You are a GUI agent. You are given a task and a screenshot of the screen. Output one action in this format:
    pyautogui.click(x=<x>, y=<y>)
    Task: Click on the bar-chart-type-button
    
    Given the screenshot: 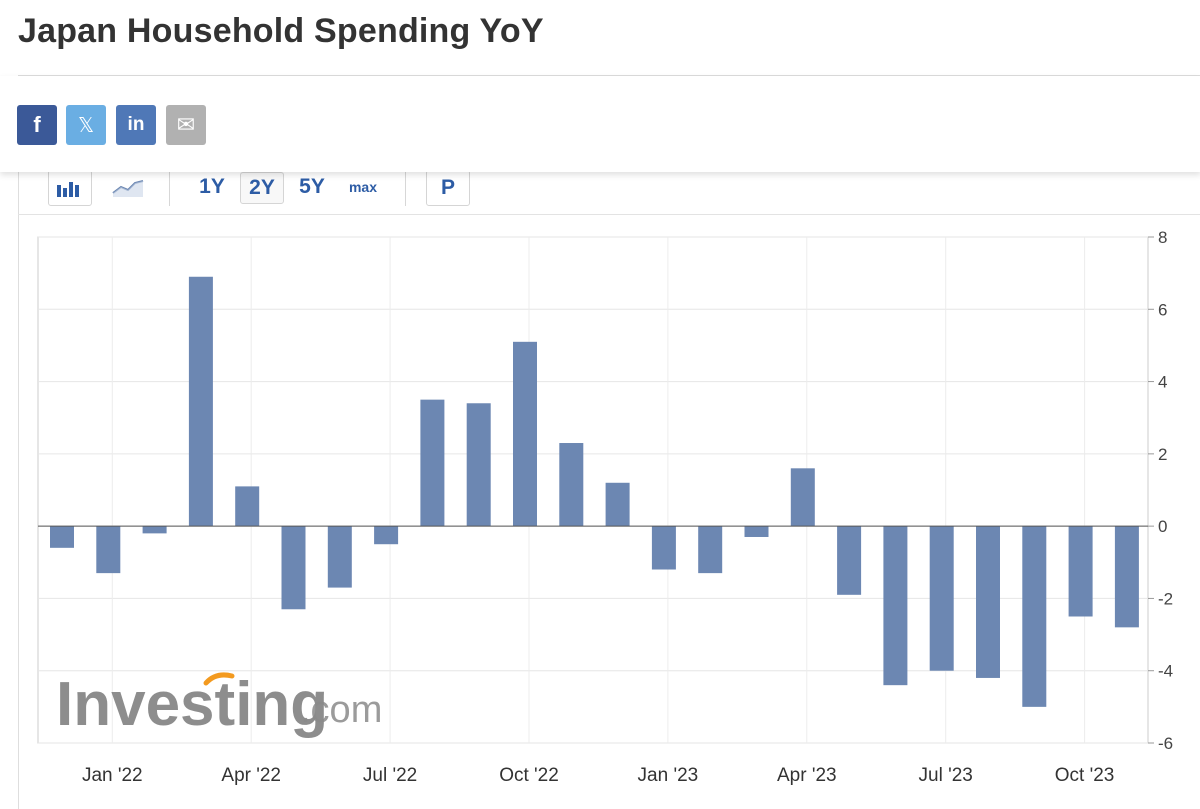 What is the action you would take?
    pyautogui.click(x=70, y=188)
    